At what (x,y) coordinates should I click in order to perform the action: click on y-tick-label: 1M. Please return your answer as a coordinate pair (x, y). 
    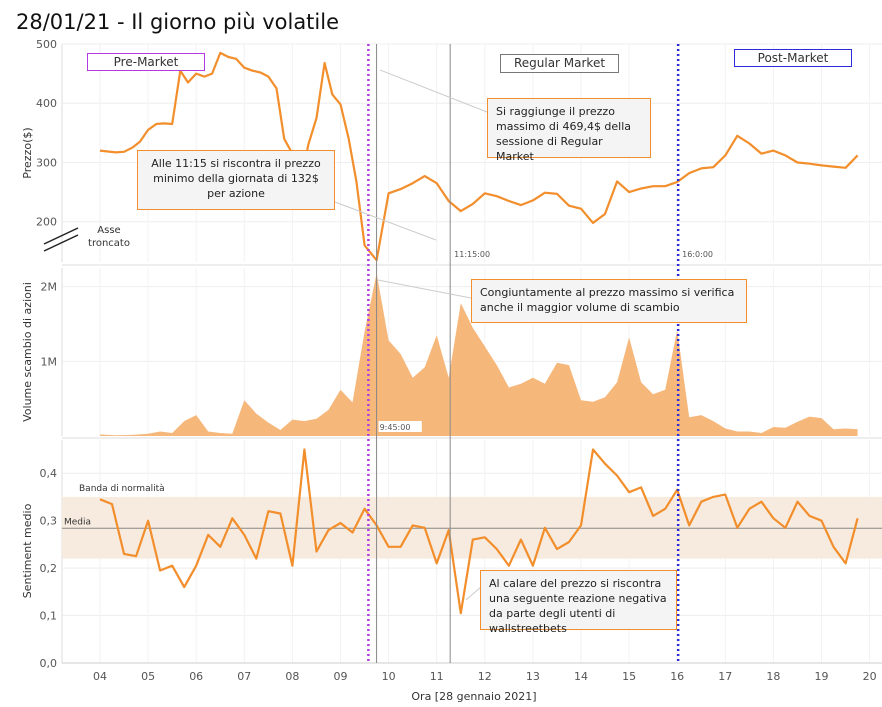
    Looking at the image, I should click on (49, 361).